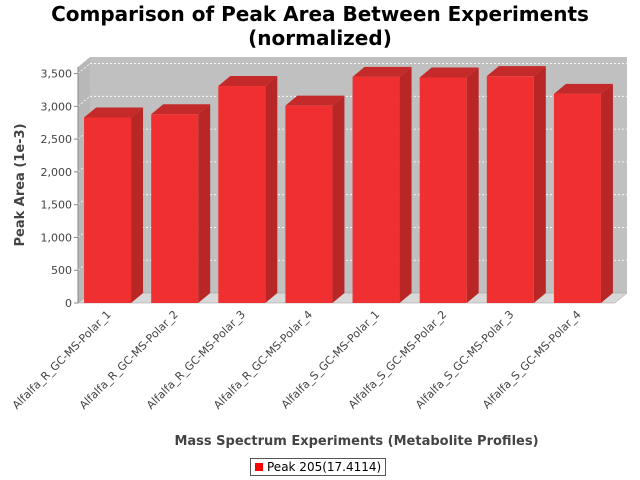 The image size is (640, 480). What do you see at coordinates (57, 172) in the screenshot?
I see `y-tick-label: 2,000` at bounding box center [57, 172].